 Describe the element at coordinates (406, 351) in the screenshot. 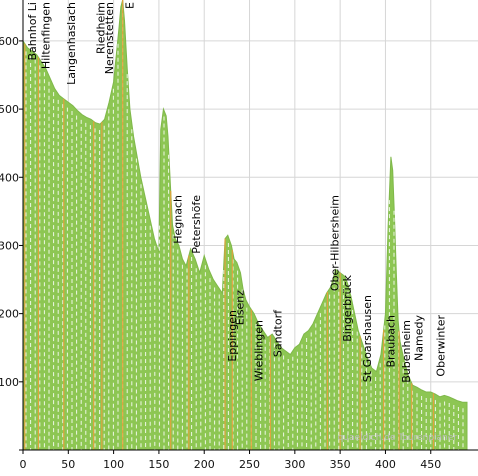

I see `waypoint-label: Bubenheim` at that location.